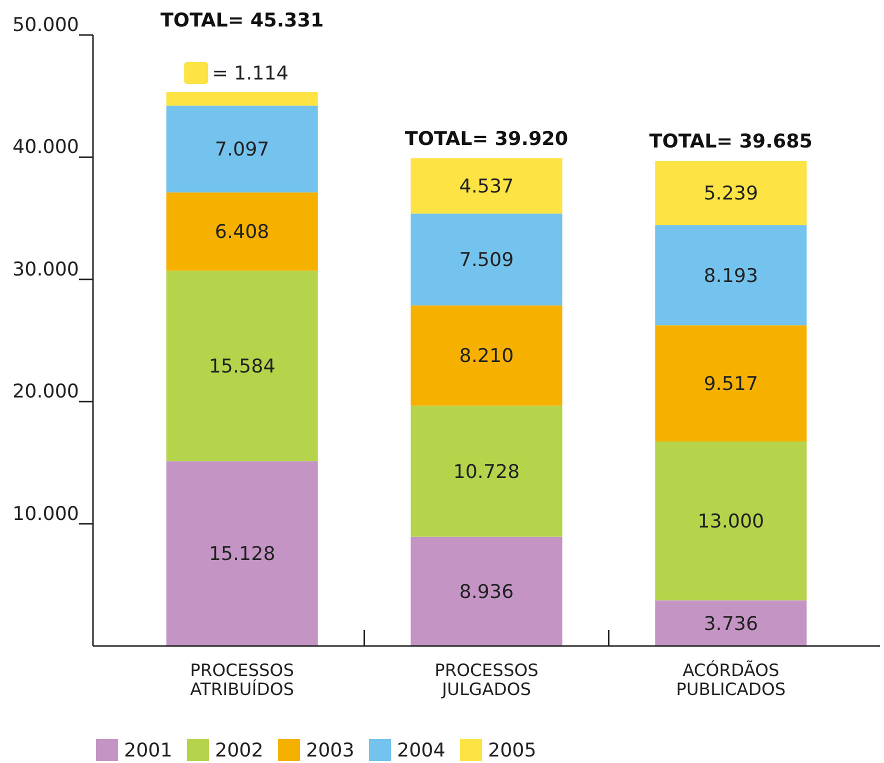 This screenshot has width=884, height=763. What do you see at coordinates (731, 141) in the screenshot?
I see `total-label: TOTAL= 39.685` at bounding box center [731, 141].